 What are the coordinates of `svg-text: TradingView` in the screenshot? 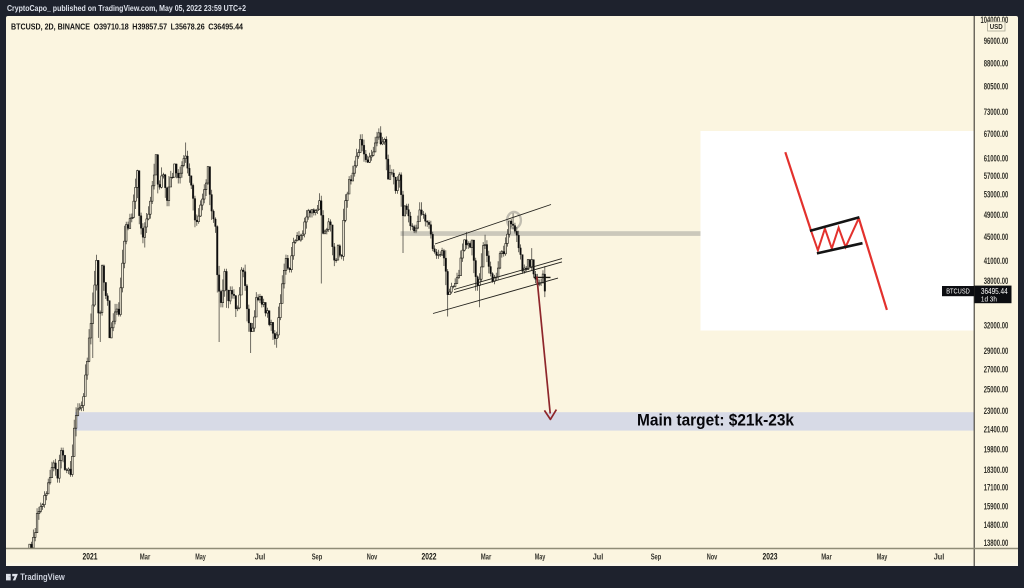 It's located at (42, 577).